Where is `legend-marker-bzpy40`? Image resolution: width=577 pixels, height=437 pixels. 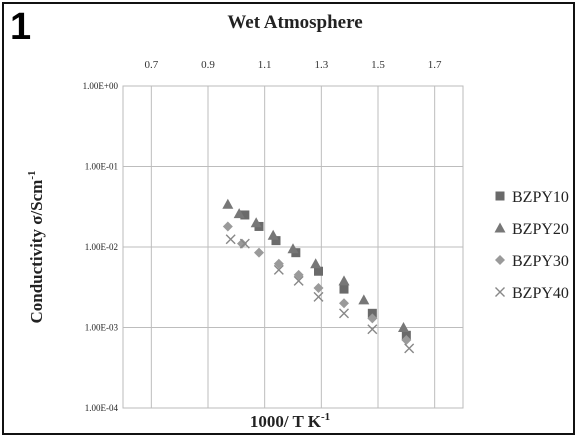 legend-marker-bzpy40 is located at coordinates (500, 292).